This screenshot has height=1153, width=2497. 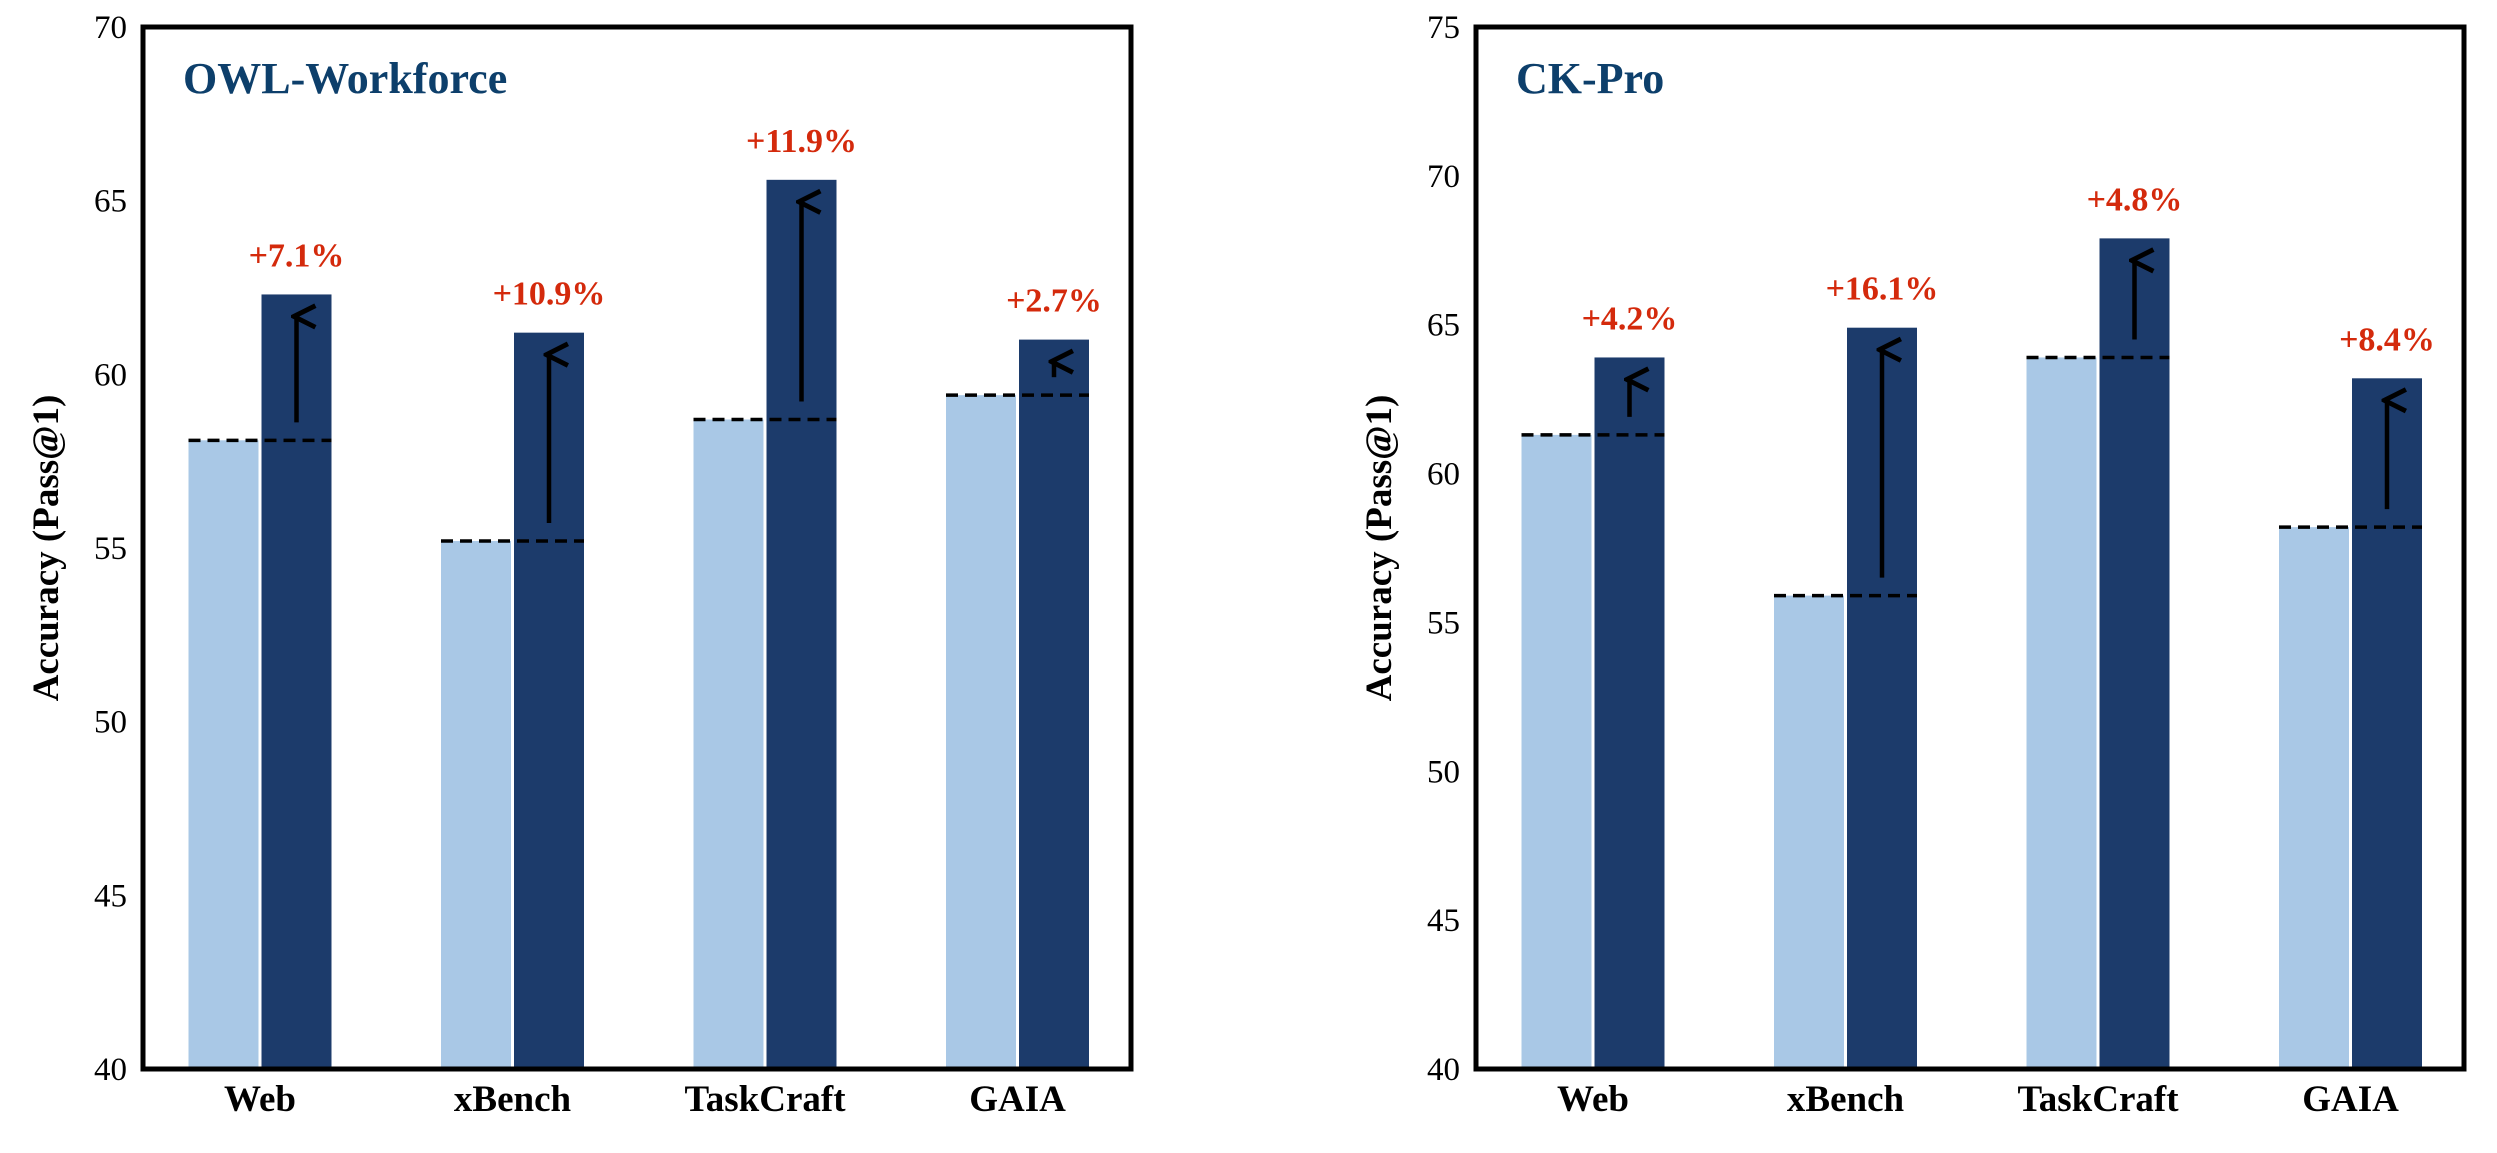 What do you see at coordinates (2135, 199) in the screenshot?
I see `gain-label: +4.8%` at bounding box center [2135, 199].